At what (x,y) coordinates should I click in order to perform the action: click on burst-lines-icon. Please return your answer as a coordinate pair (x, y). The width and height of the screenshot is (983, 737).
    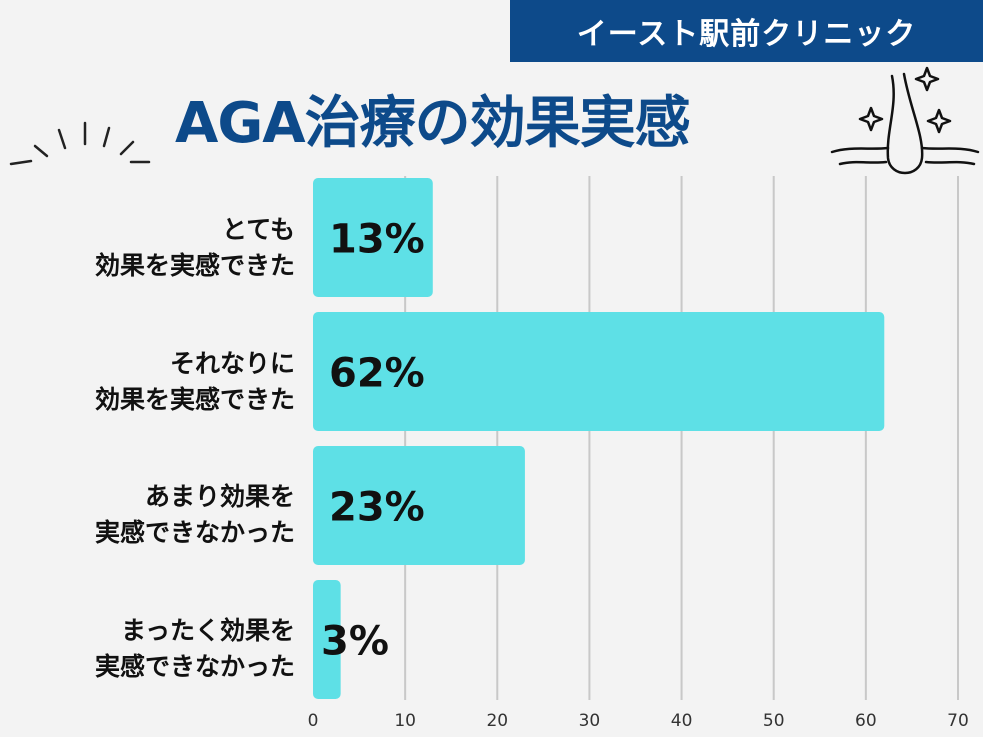
    Looking at the image, I should click on (80, 143).